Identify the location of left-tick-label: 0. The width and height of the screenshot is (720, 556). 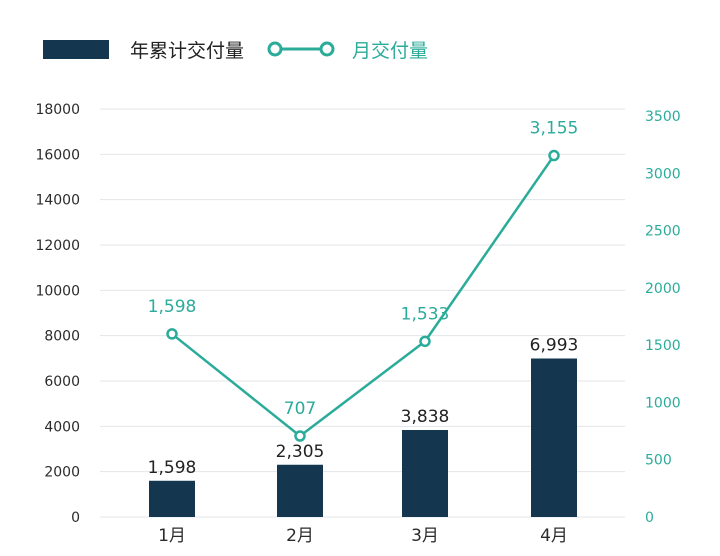
(75, 518).